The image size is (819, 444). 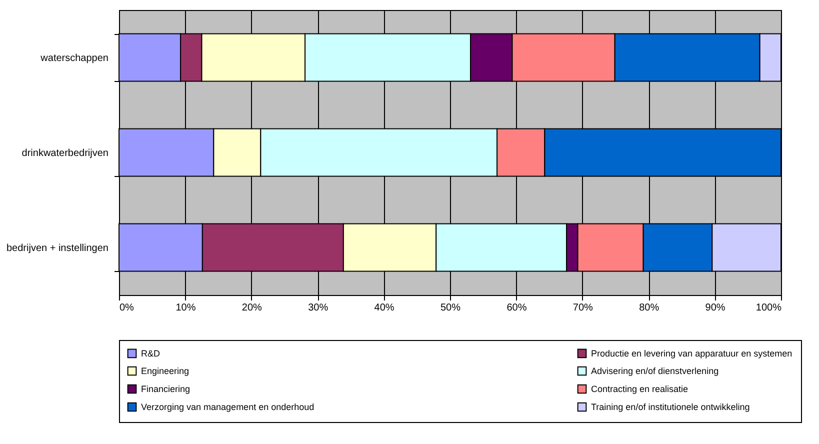 I want to click on legend-label: Advisering en/of dienstverlening, so click(x=655, y=371).